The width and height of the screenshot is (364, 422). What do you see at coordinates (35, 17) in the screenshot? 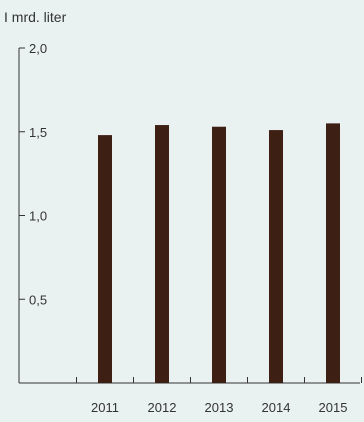
I see `y-axis-label: I mrd. liter` at bounding box center [35, 17].